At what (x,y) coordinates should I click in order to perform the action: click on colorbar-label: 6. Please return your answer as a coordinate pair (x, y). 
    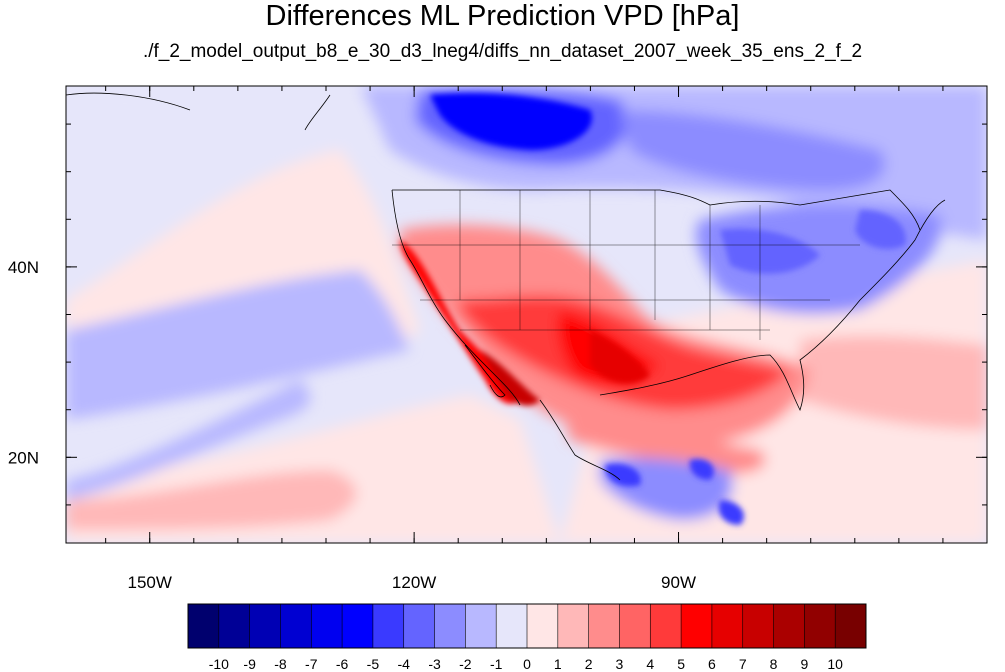
    Looking at the image, I should click on (712, 664).